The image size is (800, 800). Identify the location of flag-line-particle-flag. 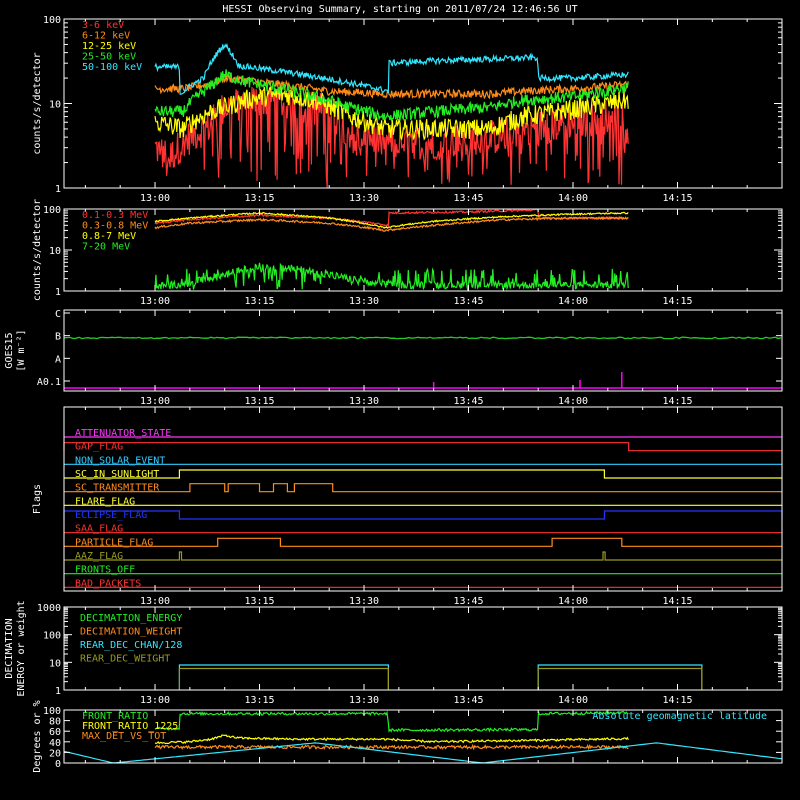
(423, 542).